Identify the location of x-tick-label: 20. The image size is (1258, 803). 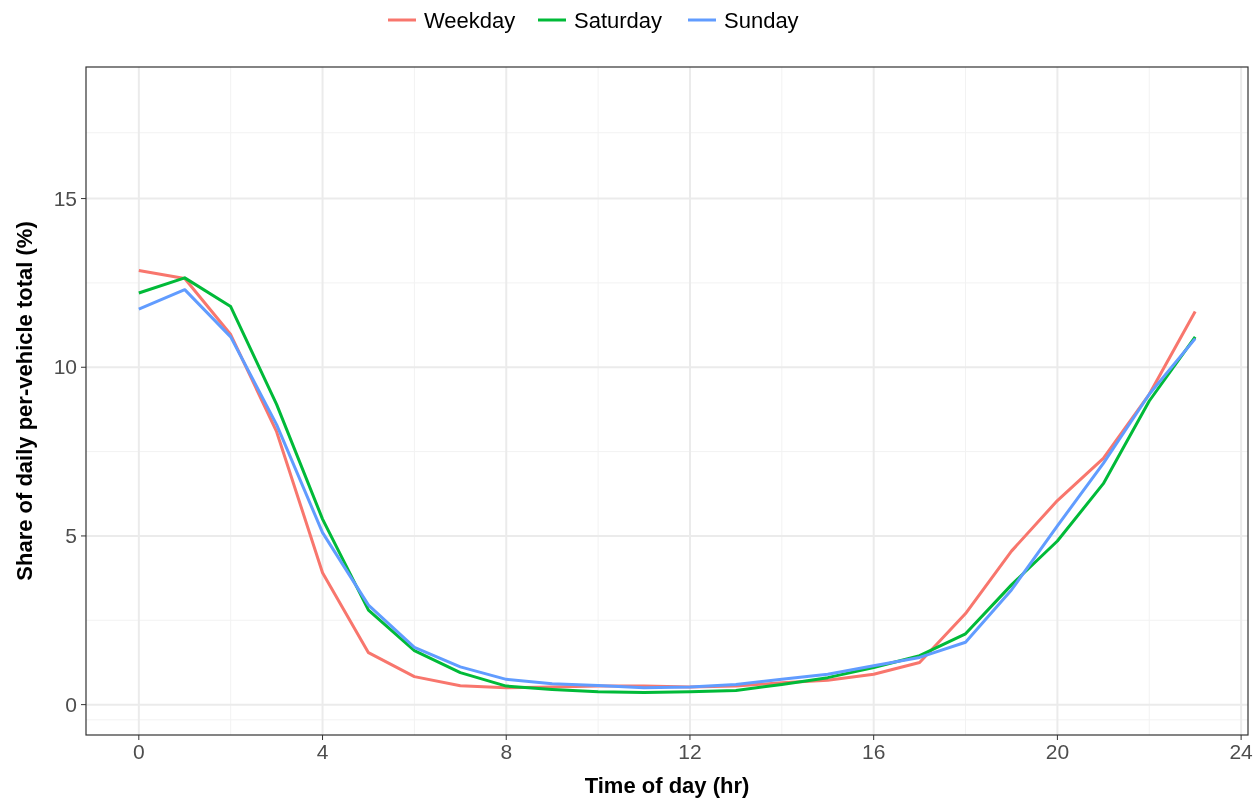
(1057, 751).